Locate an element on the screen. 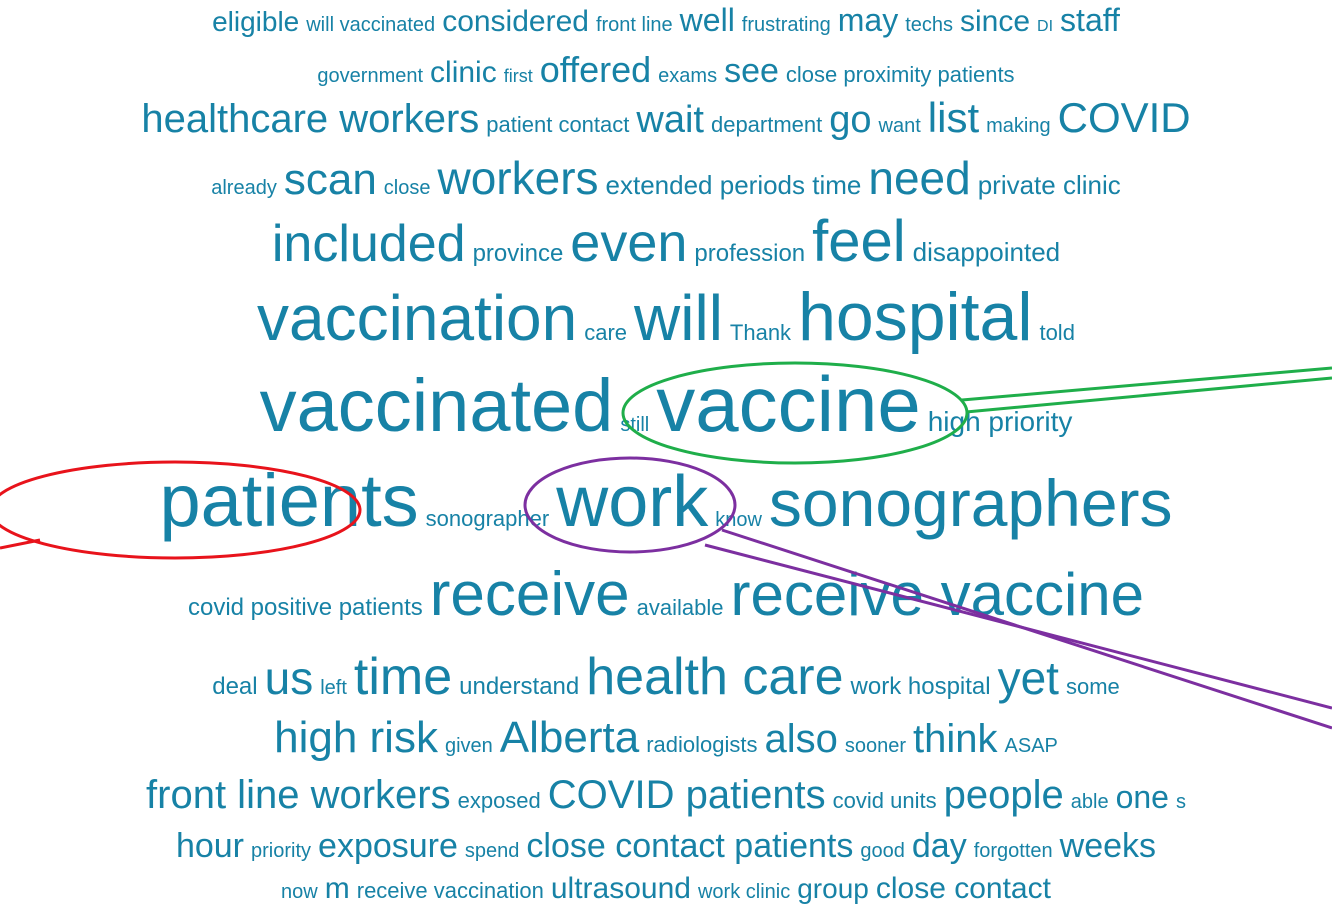 This screenshot has width=1332, height=909. word: sonographer is located at coordinates (487, 519).